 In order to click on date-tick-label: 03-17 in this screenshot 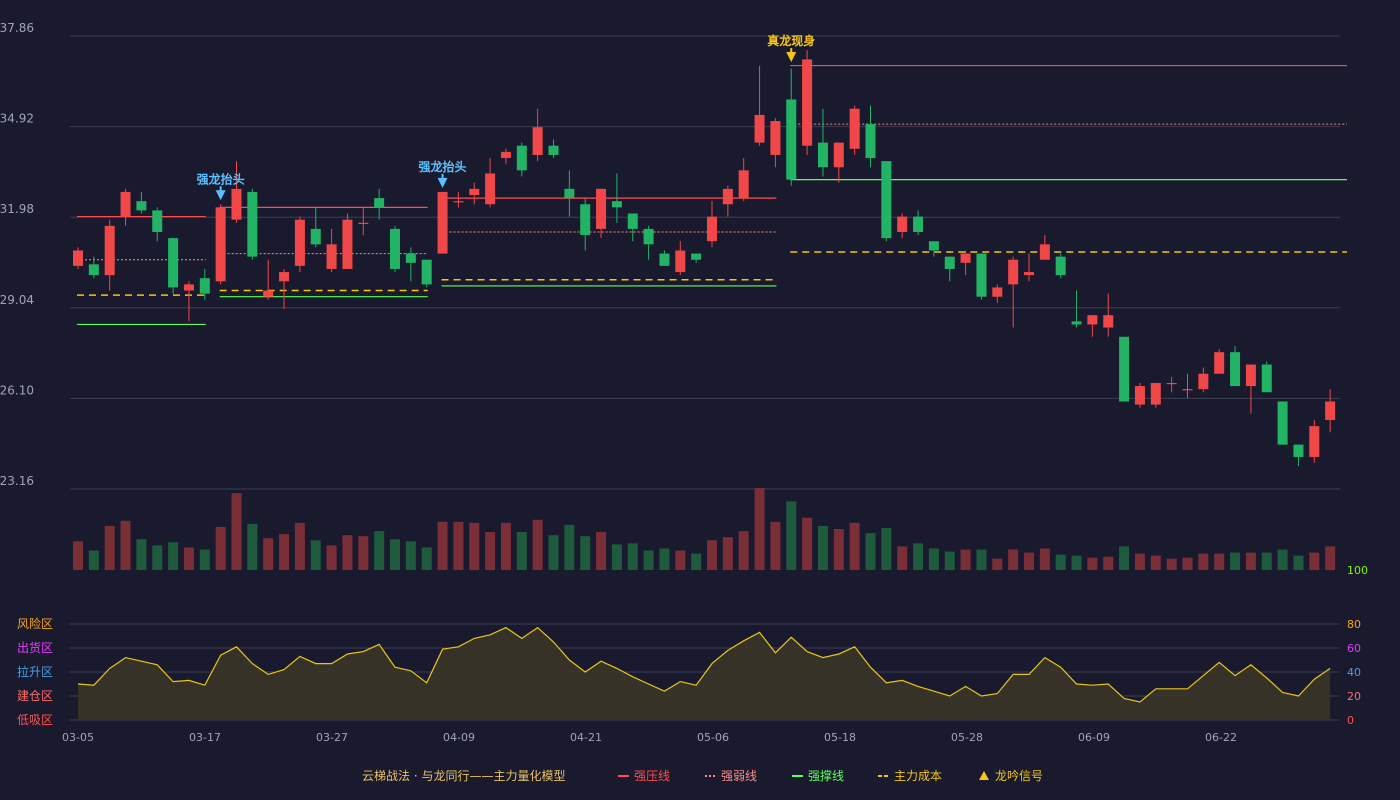, I will do `click(205, 737)`.